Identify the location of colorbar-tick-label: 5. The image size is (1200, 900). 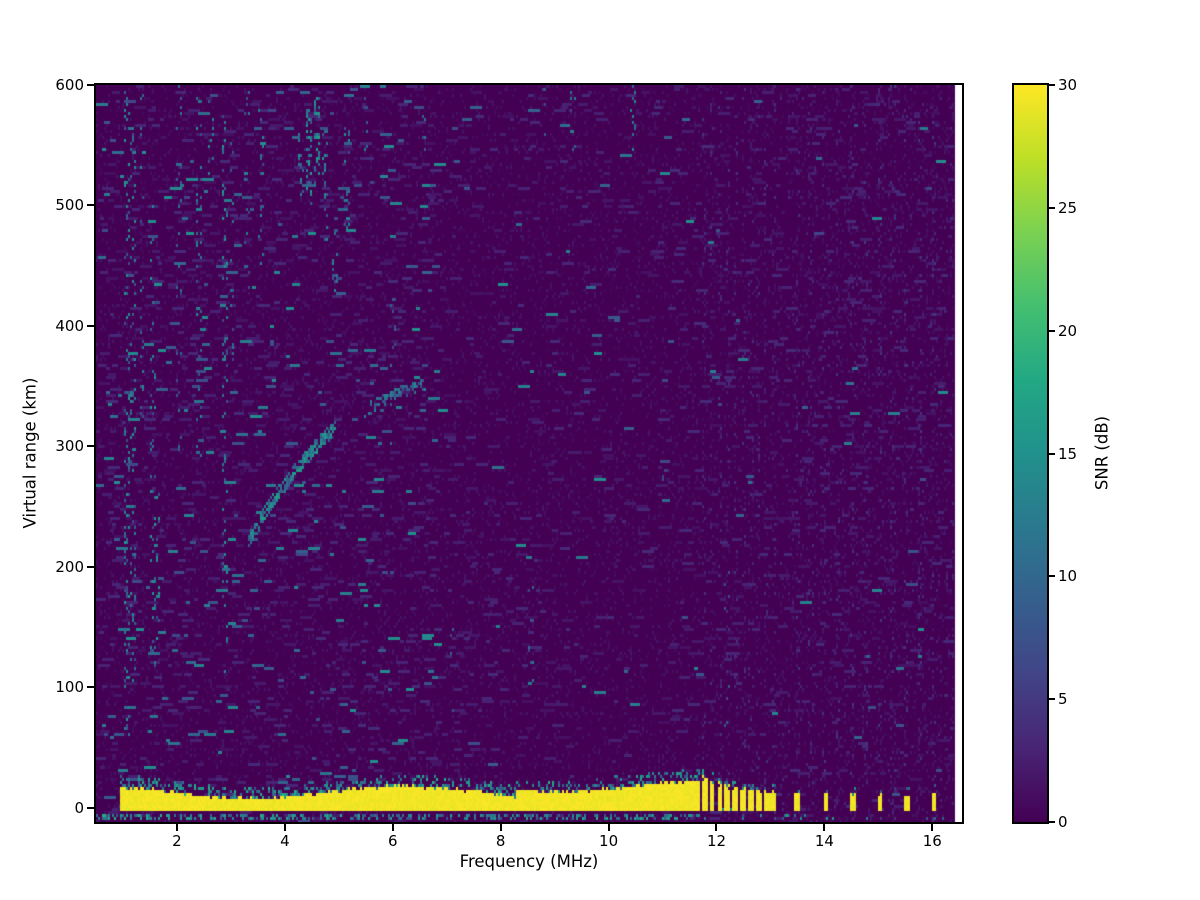
(1063, 699).